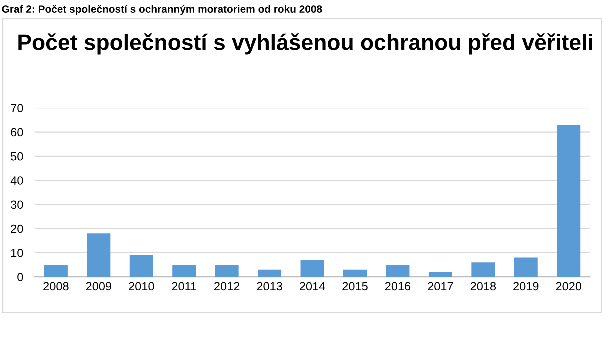  Describe the element at coordinates (569, 286) in the screenshot. I see `x-tick-label: 2020` at that location.